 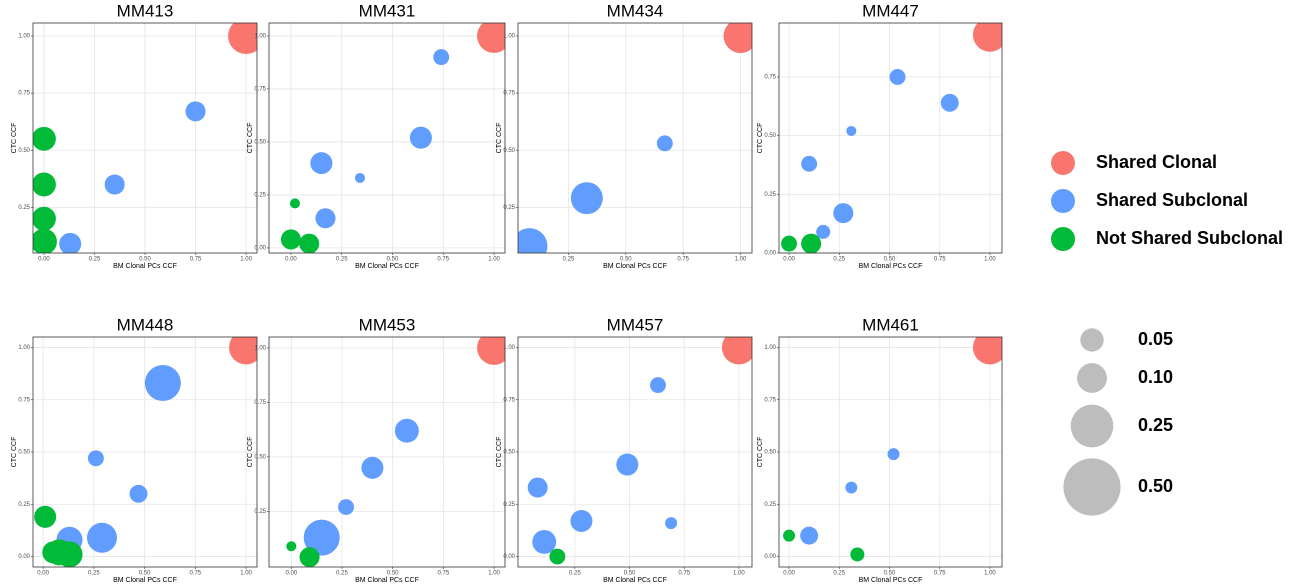 What do you see at coordinates (890, 324) in the screenshot?
I see `chart-title: MM461` at bounding box center [890, 324].